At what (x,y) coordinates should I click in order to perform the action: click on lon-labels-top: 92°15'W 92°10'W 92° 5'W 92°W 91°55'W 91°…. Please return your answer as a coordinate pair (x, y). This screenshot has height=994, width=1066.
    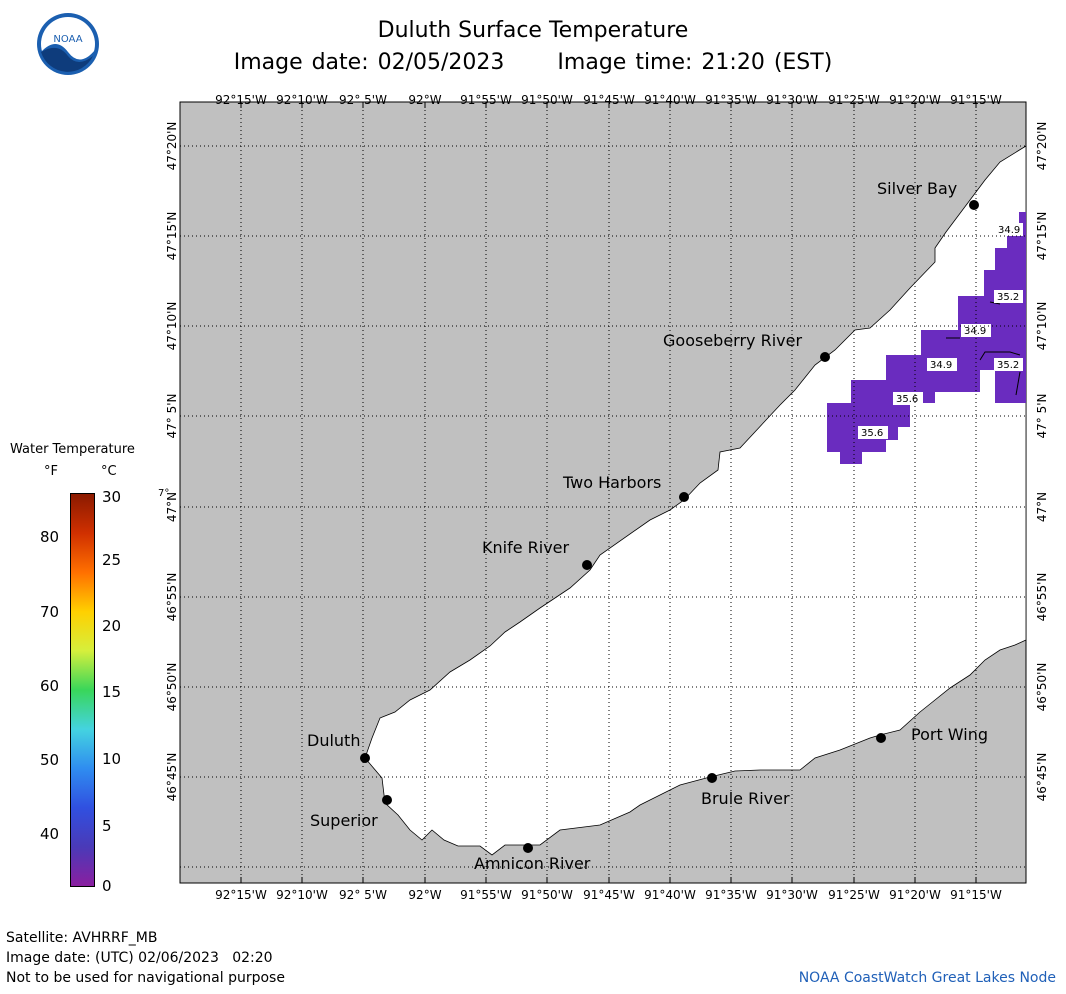
    Looking at the image, I should click on (608, 100).